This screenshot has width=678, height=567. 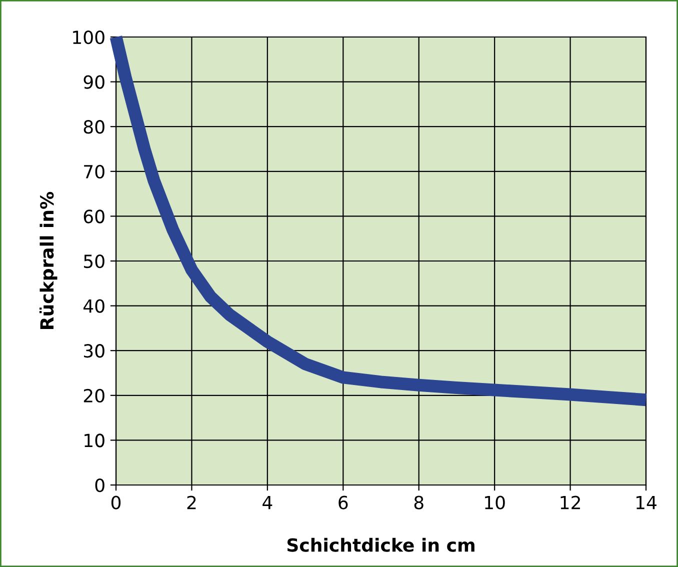 What do you see at coordinates (88, 37) in the screenshot?
I see `y-tick-label: 100` at bounding box center [88, 37].